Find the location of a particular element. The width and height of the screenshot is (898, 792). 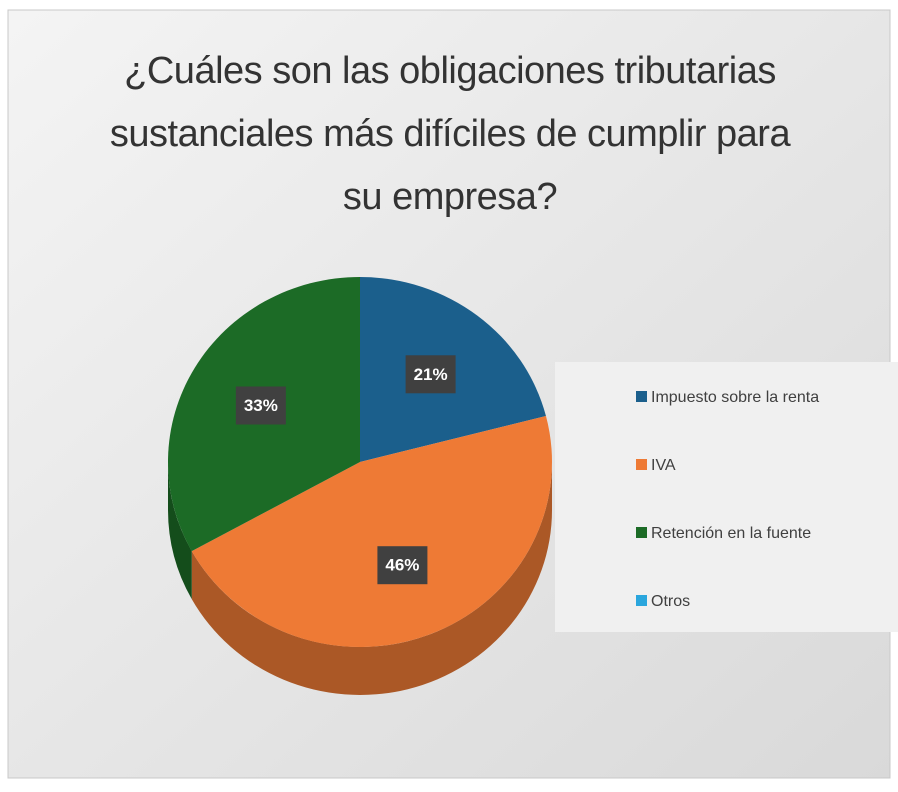

data-label: 33% is located at coordinates (261, 405).